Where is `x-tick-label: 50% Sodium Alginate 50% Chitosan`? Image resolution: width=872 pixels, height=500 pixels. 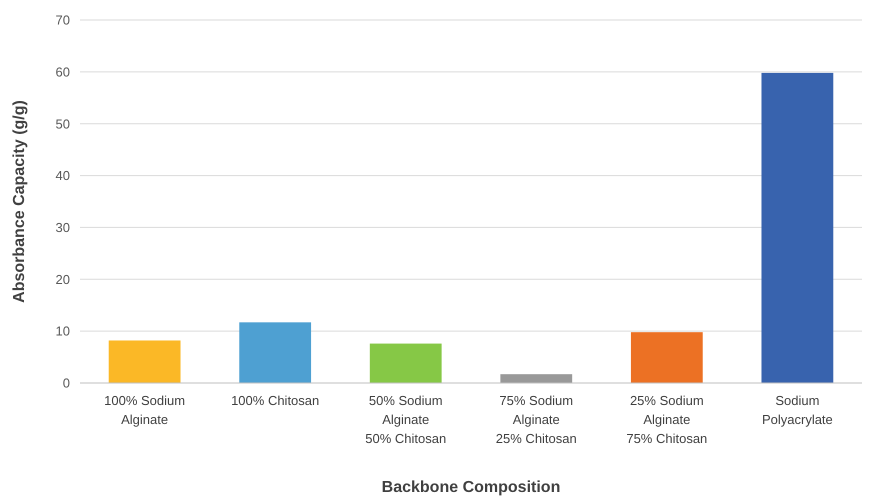
x-tick-label: 50% Sodium Alginate 50% Chitosan is located at coordinates (405, 419).